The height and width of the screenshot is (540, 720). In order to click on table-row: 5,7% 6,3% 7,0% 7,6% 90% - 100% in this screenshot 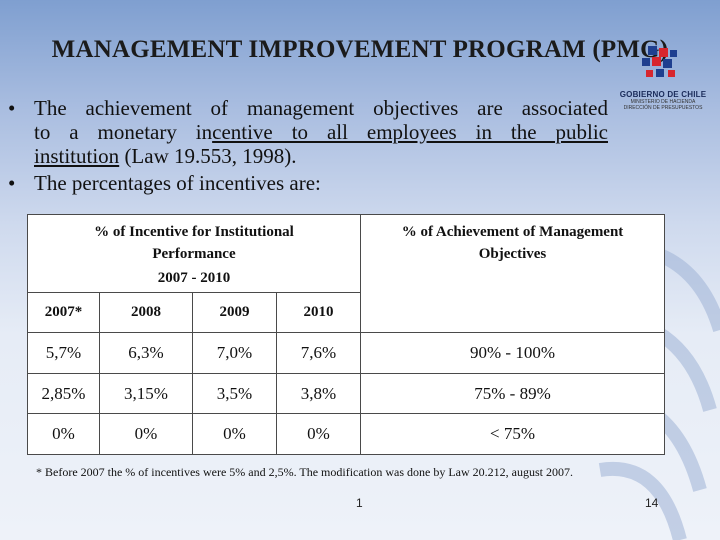, I will do `click(346, 353)`.